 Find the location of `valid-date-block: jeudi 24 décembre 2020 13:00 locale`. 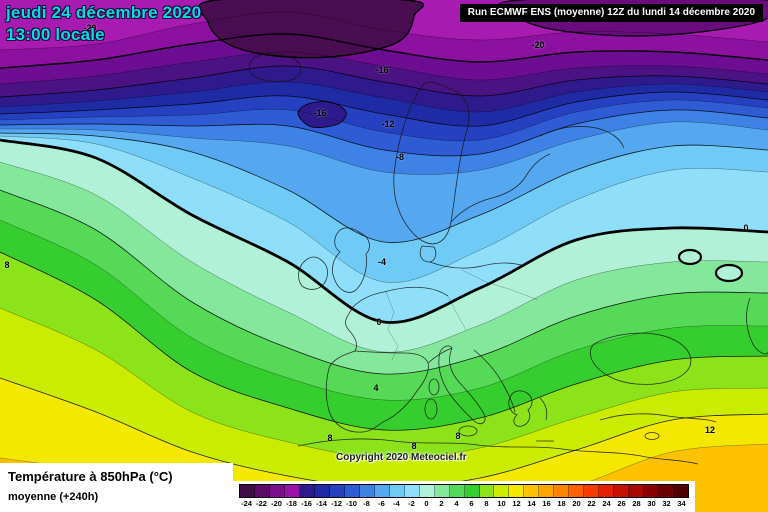

valid-date-block: jeudi 24 décembre 2020 13:00 locale is located at coordinates (103, 24).